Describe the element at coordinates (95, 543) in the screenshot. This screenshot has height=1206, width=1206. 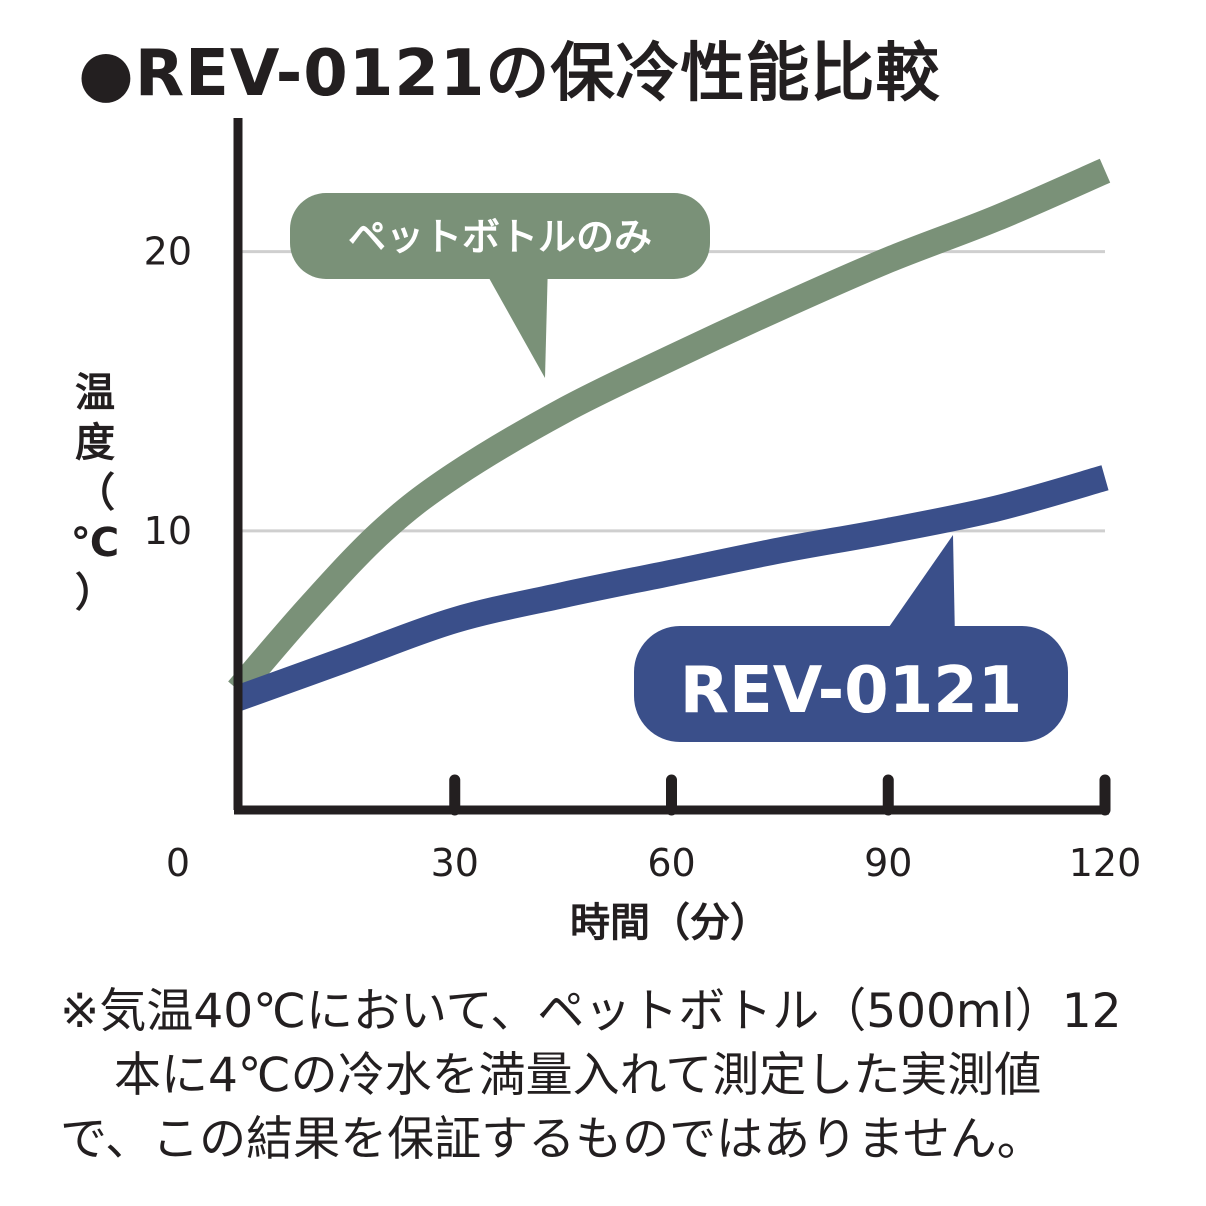
I see `y-axis-label-char: ℃` at that location.